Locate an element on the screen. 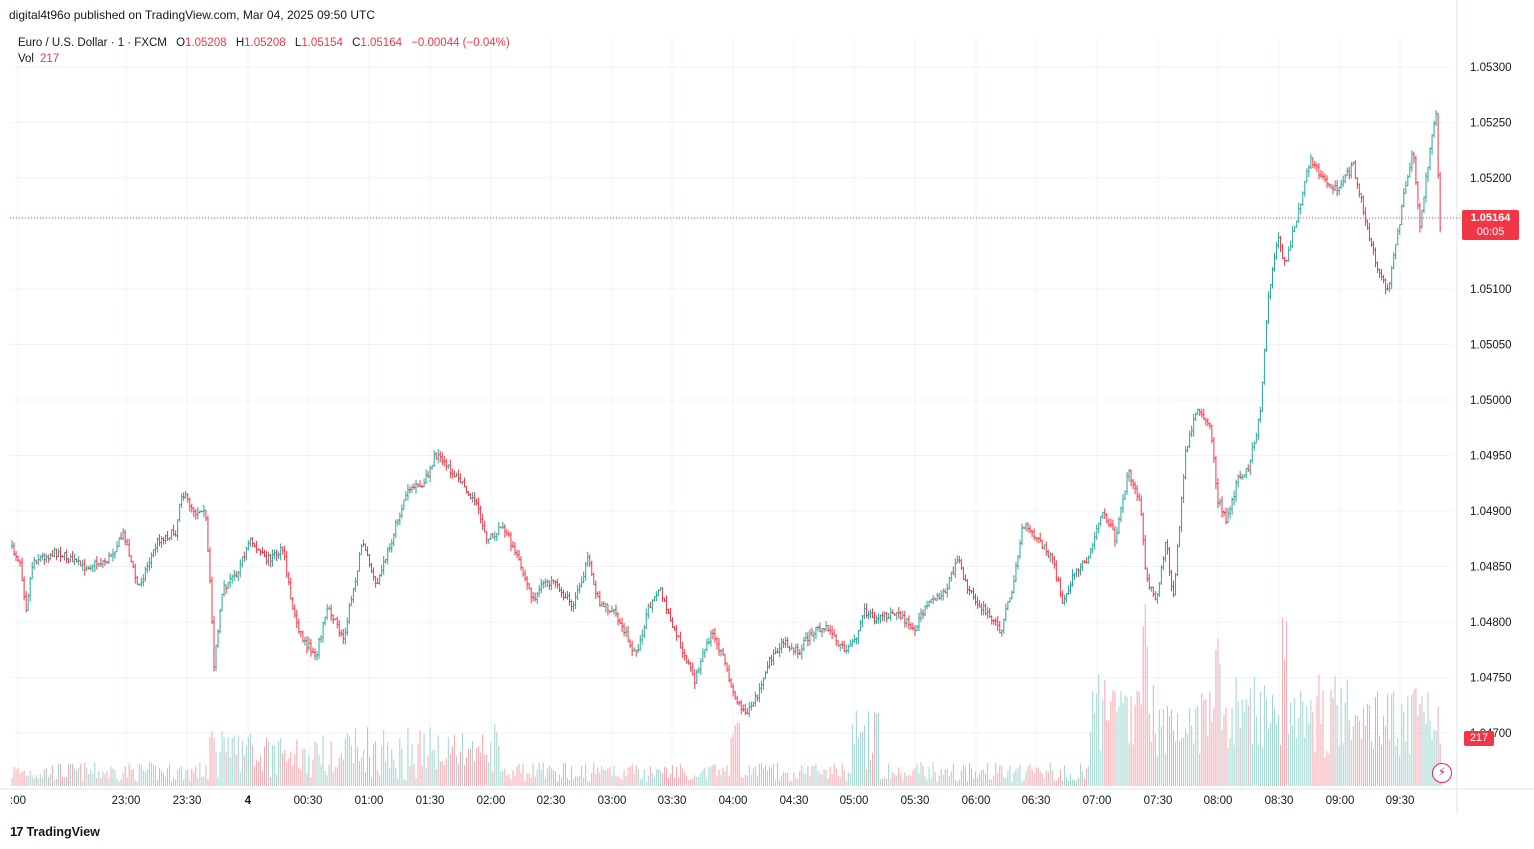 This screenshot has width=1534, height=849. symbol-title: Euro / U.S. Dollar · 1 · FXCM is located at coordinates (92, 43).